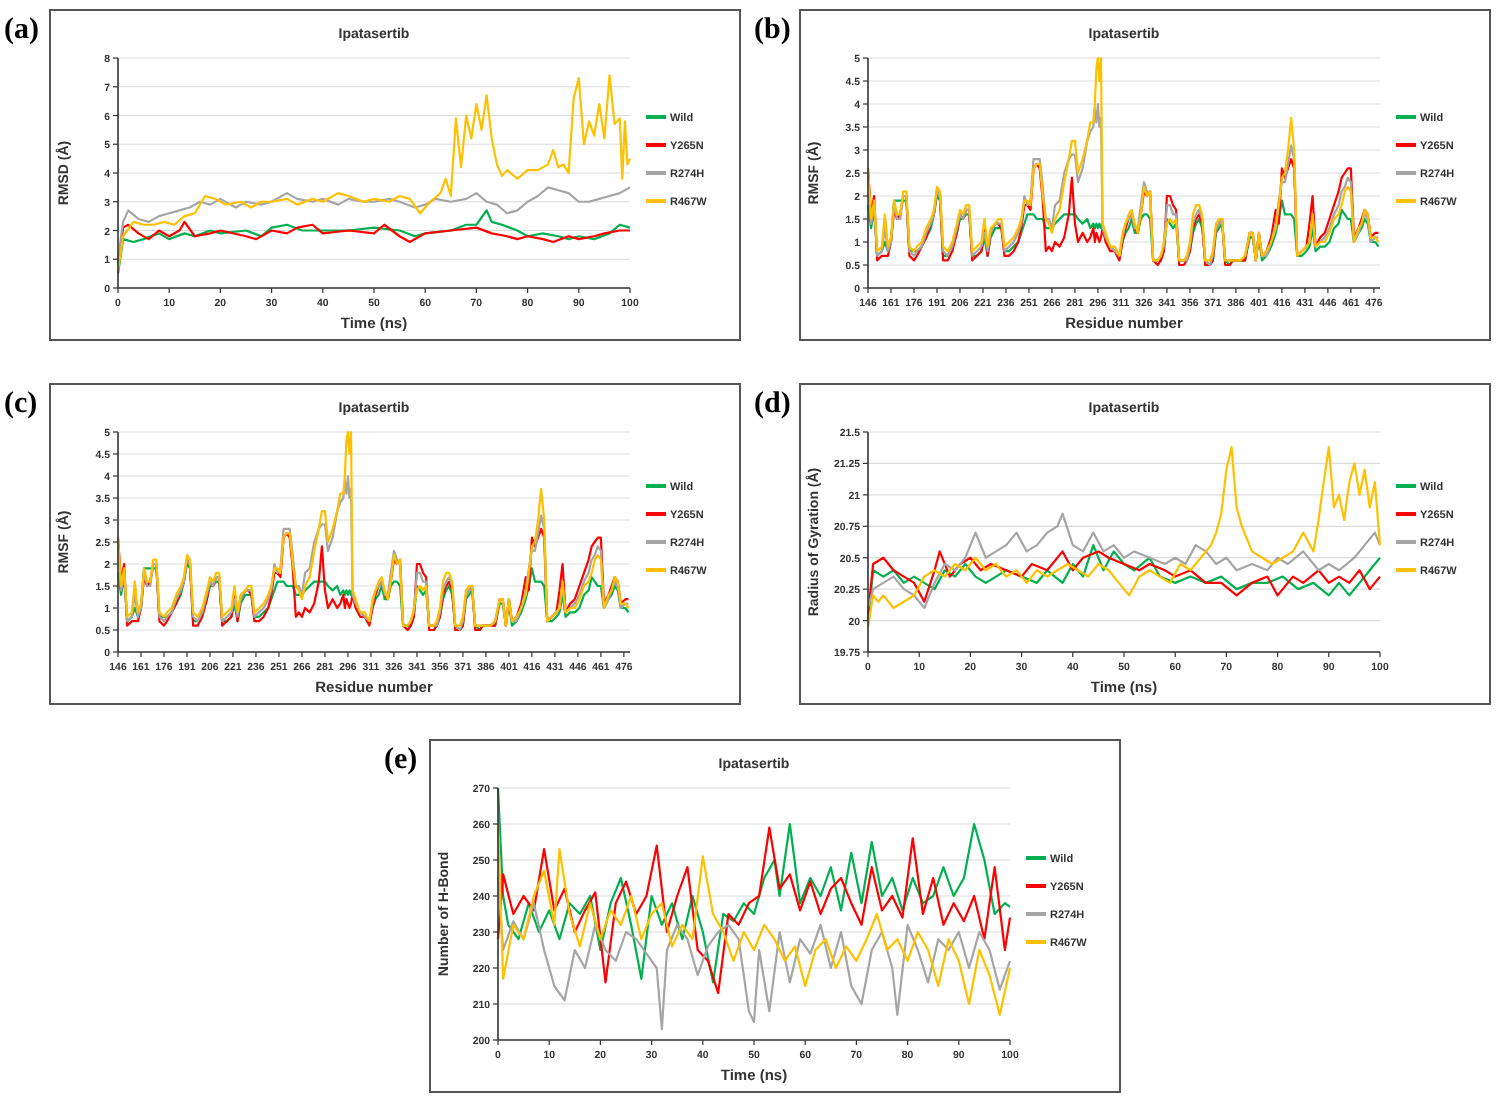 This screenshot has width=1500, height=1106. I want to click on text: (c), so click(21, 404).